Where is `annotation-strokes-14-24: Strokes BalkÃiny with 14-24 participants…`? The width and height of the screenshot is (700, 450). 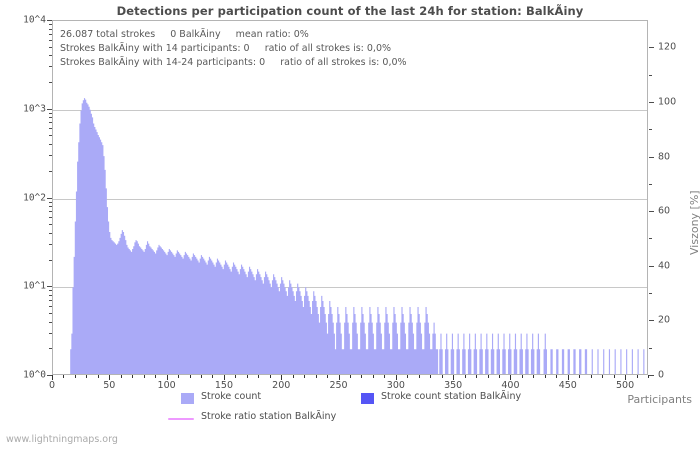
annotation-strokes-14-24: Strokes BalkÃiny with 14-24 participants… is located at coordinates (233, 62).